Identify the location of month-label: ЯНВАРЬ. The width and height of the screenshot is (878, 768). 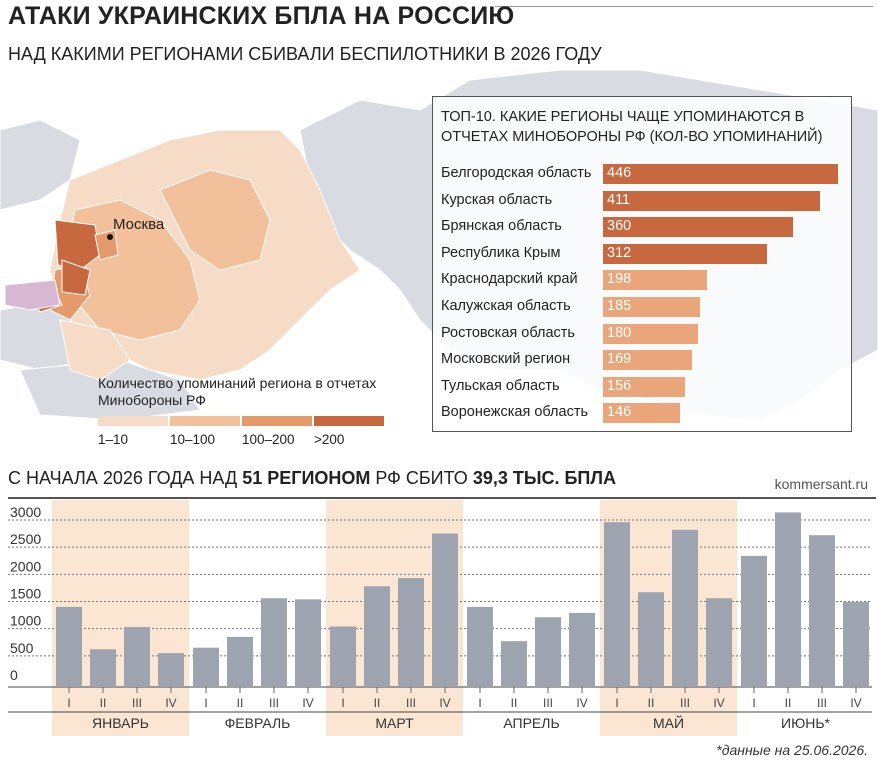
(120, 723).